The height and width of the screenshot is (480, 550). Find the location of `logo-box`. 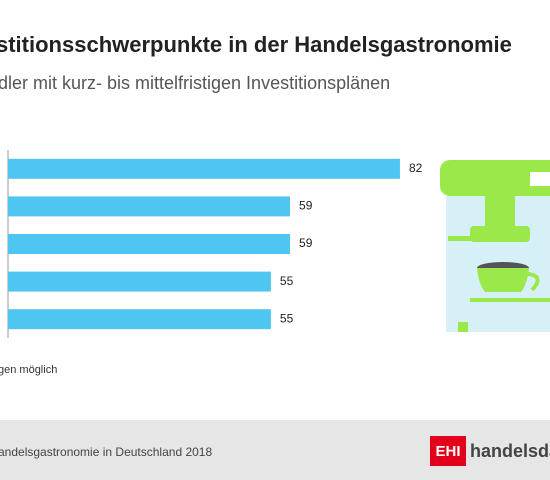

logo-box is located at coordinates (448, 451).